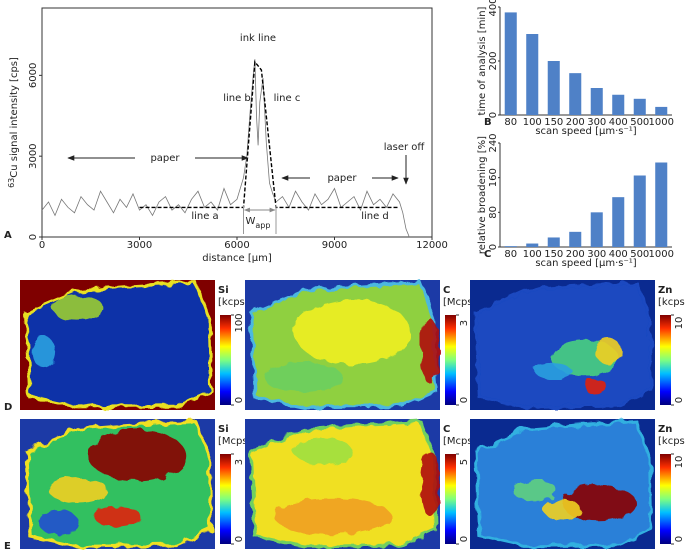 This screenshot has width=685, height=553. Describe the element at coordinates (532, 122) in the screenshot. I see `x-tick-label: 100` at that location.